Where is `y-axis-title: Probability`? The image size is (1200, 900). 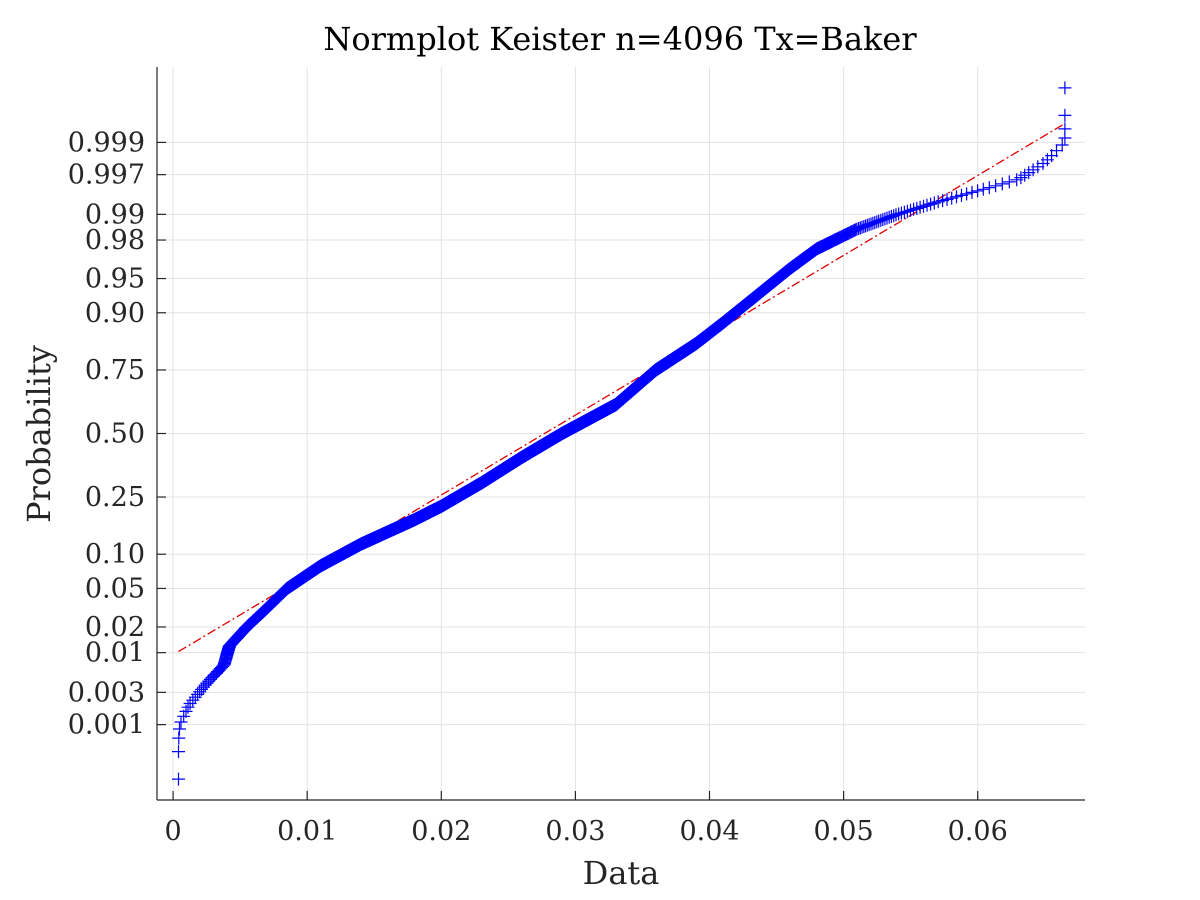 y-axis-title: Probability is located at coordinates (39, 434).